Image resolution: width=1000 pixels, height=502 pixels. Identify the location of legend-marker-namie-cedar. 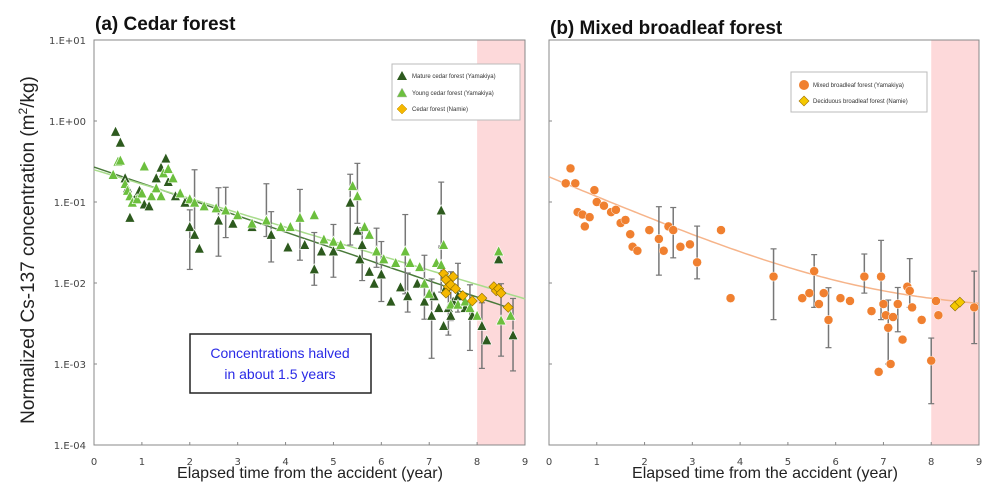
(402, 109).